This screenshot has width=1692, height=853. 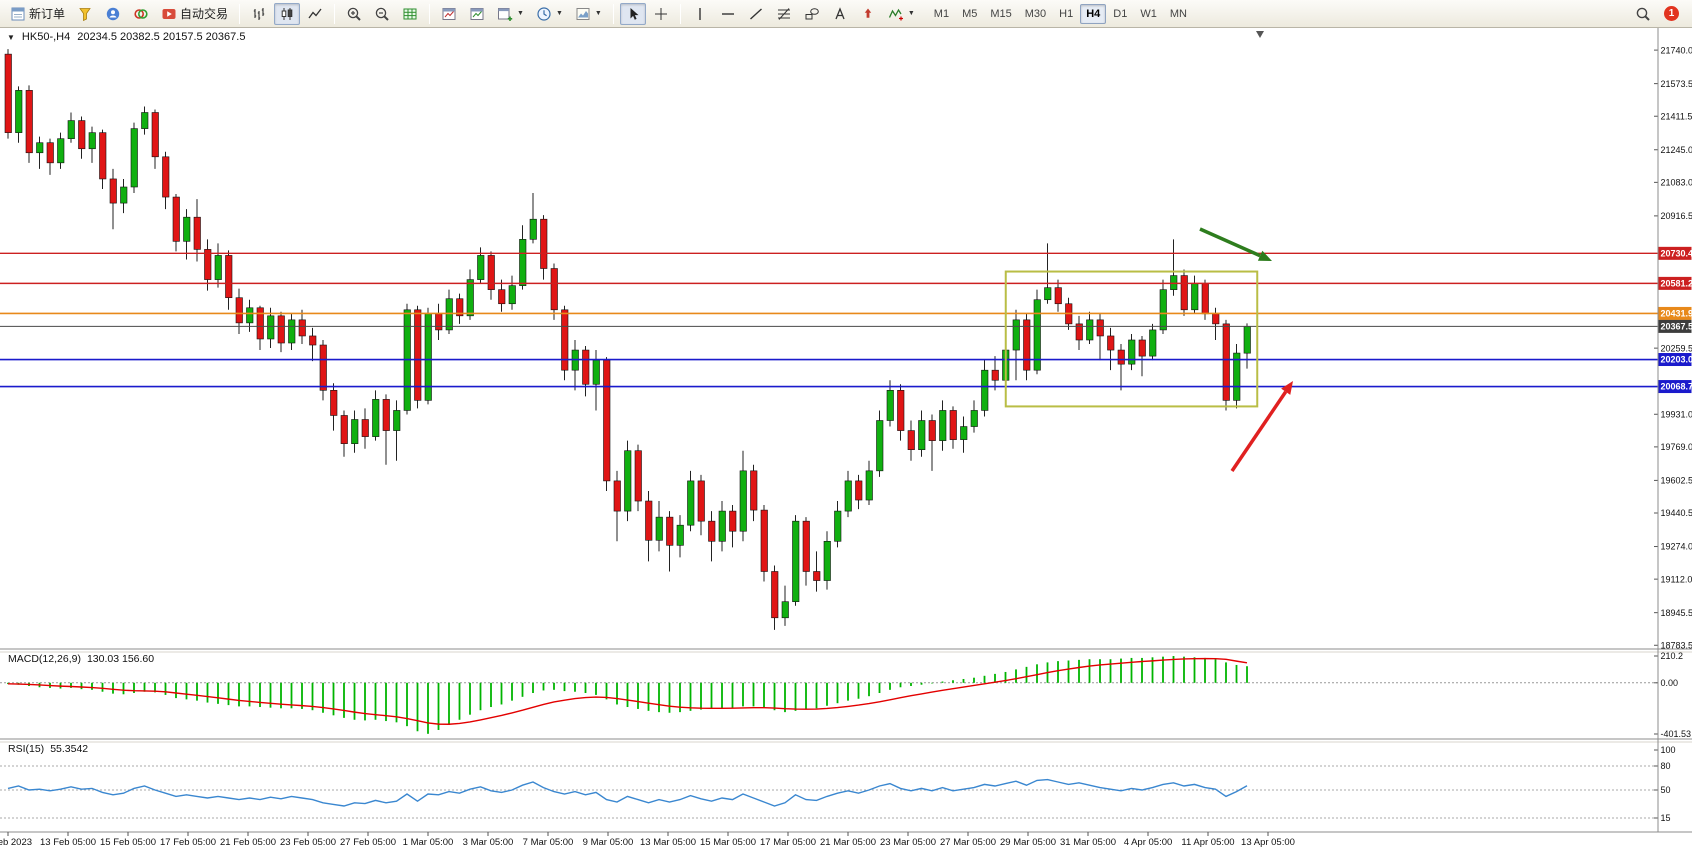 I want to click on search-icon, so click(x=1643, y=14).